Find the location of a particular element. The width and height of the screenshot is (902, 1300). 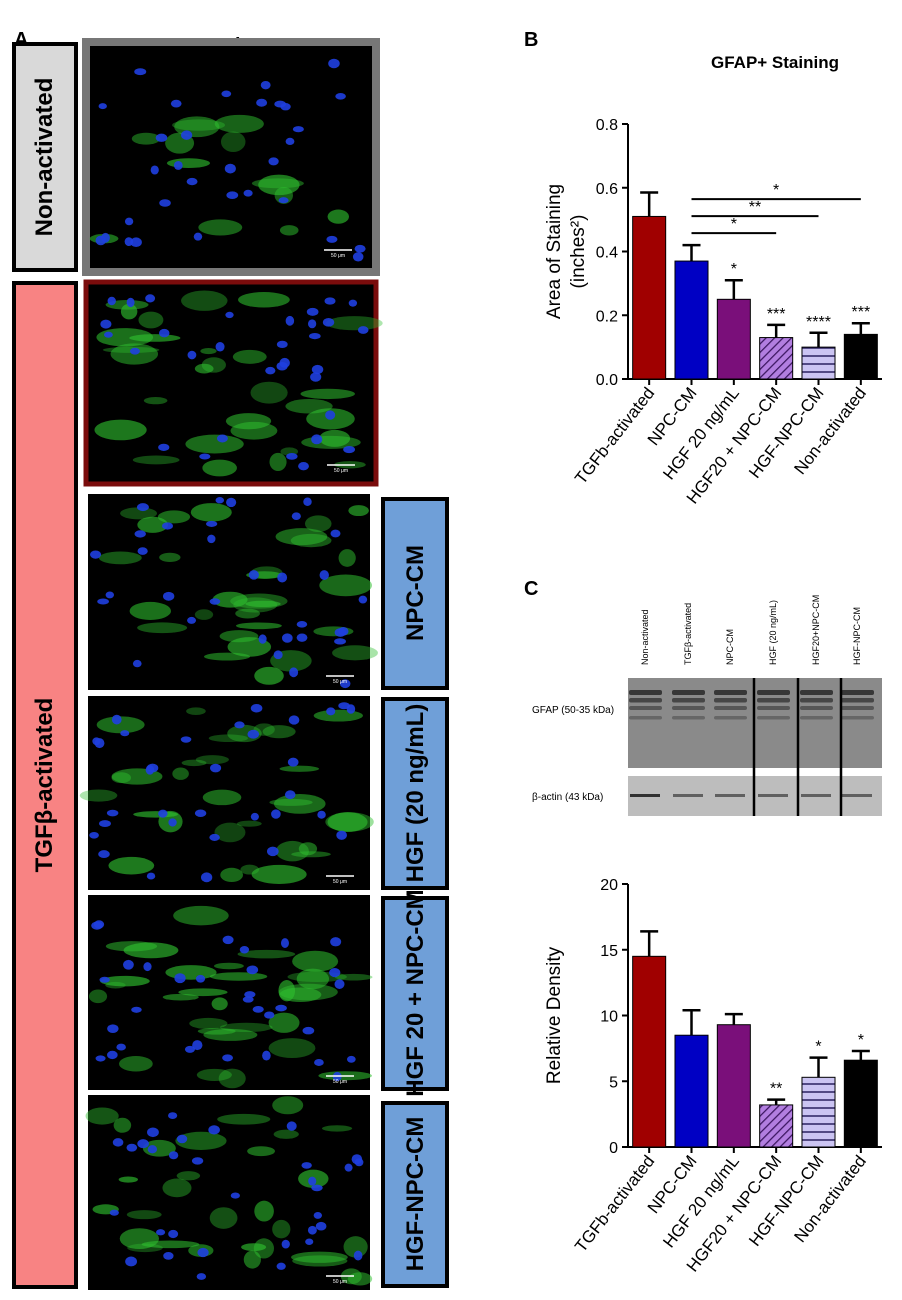

significance: **** is located at coordinates (818, 322).